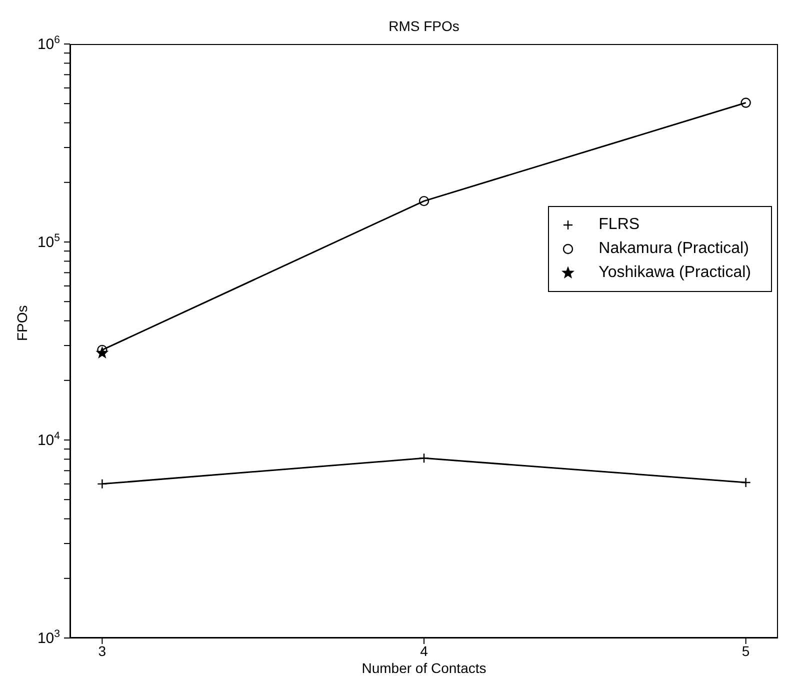  I want to click on y-axis-title: FPOs, so click(22, 323).